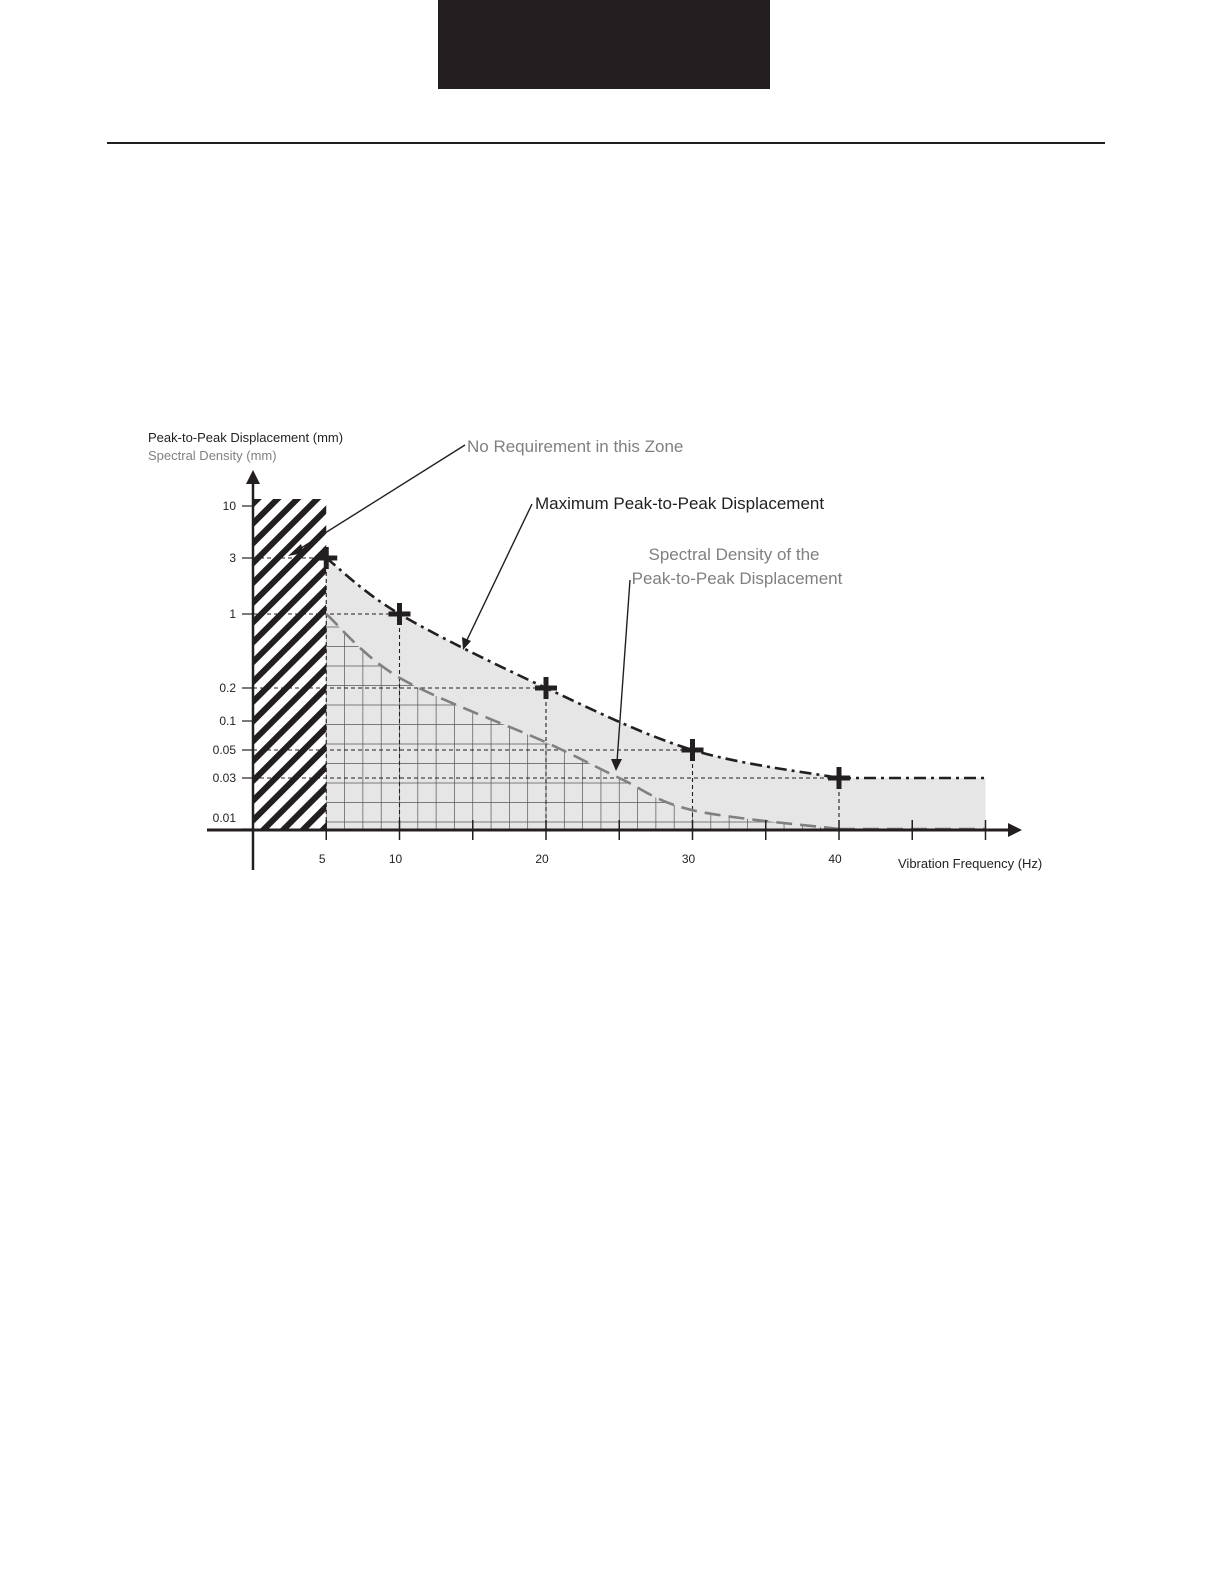  What do you see at coordinates (679, 503) in the screenshot?
I see `annotation-max-peak: Maximum Peak-to-Peak Displacement` at bounding box center [679, 503].